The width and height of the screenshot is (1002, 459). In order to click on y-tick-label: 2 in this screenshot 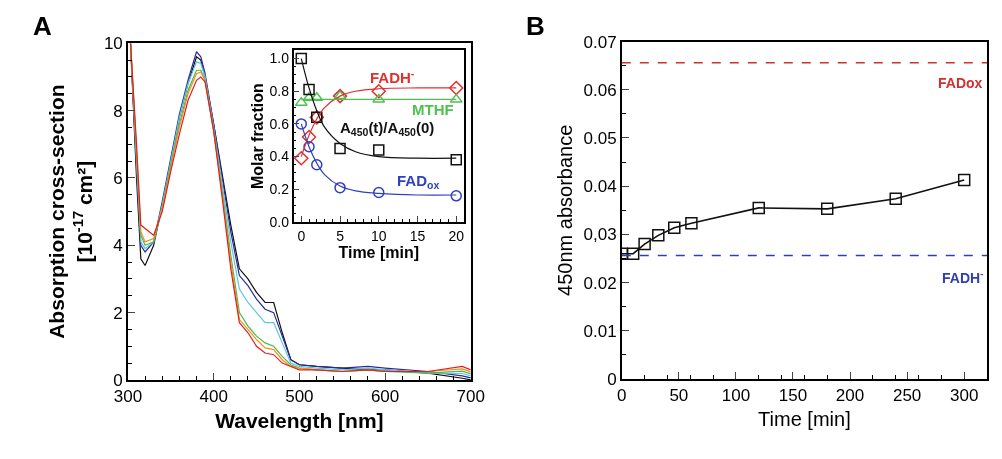, I will do `click(118, 313)`.